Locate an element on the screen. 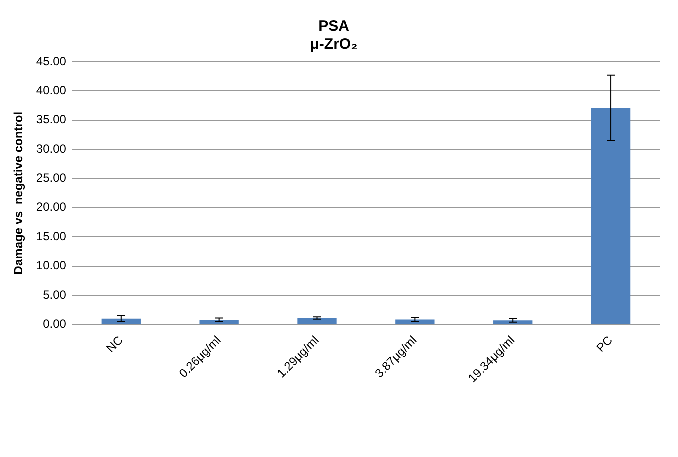 The width and height of the screenshot is (678, 457). text: PSA is located at coordinates (334, 27).